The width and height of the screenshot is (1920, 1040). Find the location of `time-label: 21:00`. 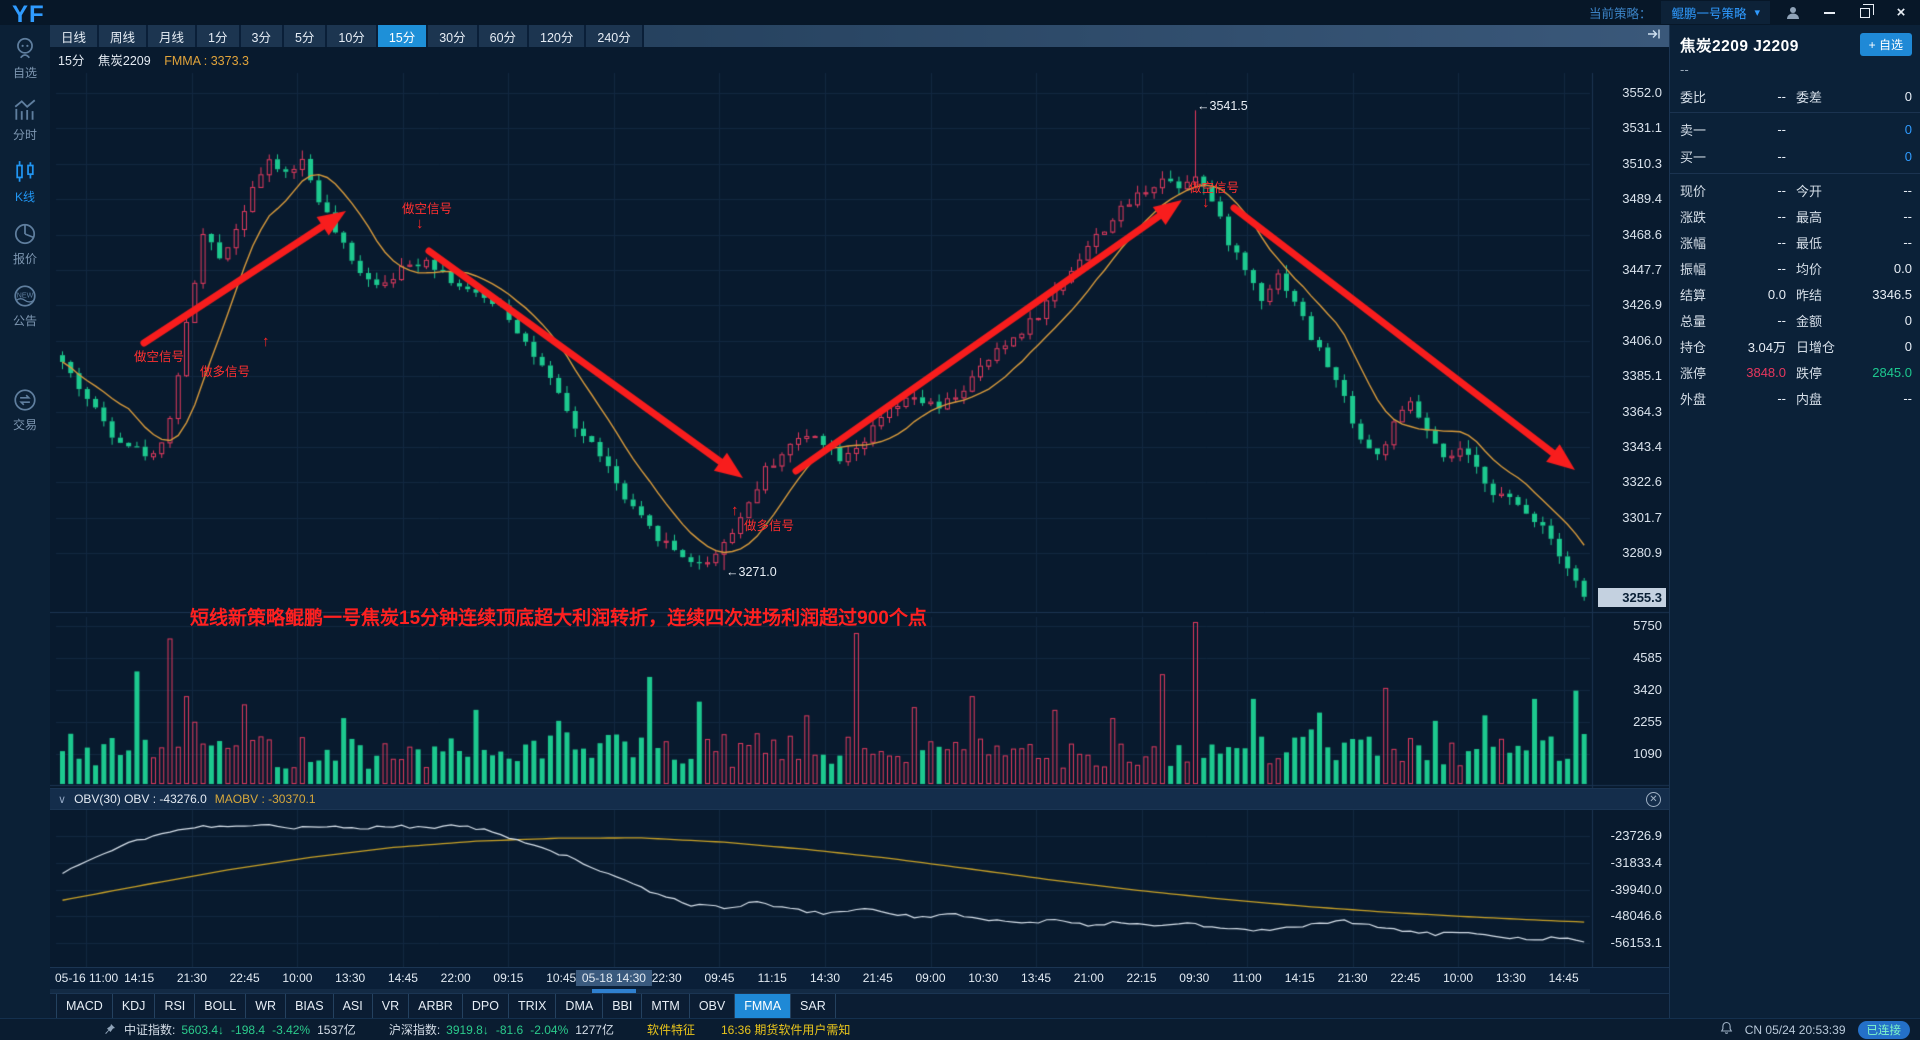

time-label: 21:00 is located at coordinates (1088, 978).